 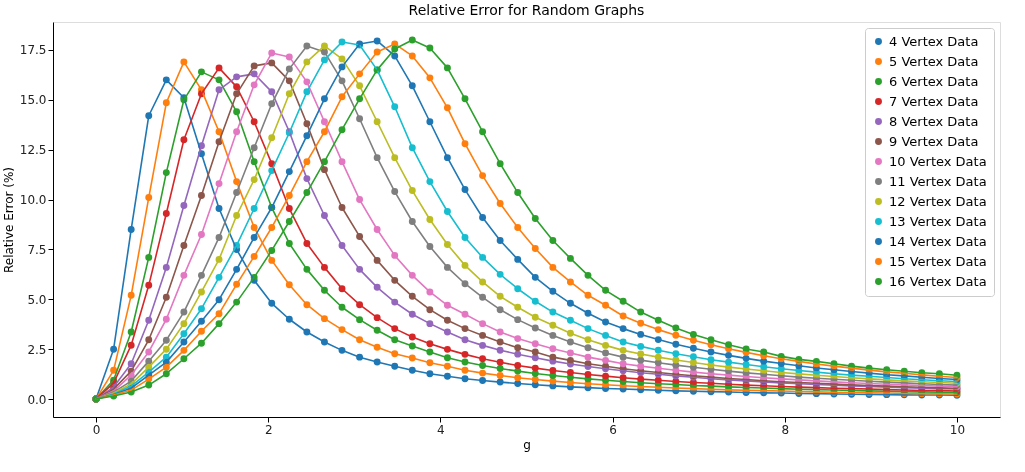 What do you see at coordinates (33, 100) in the screenshot?
I see `y-tick-label: 15.0` at bounding box center [33, 100].